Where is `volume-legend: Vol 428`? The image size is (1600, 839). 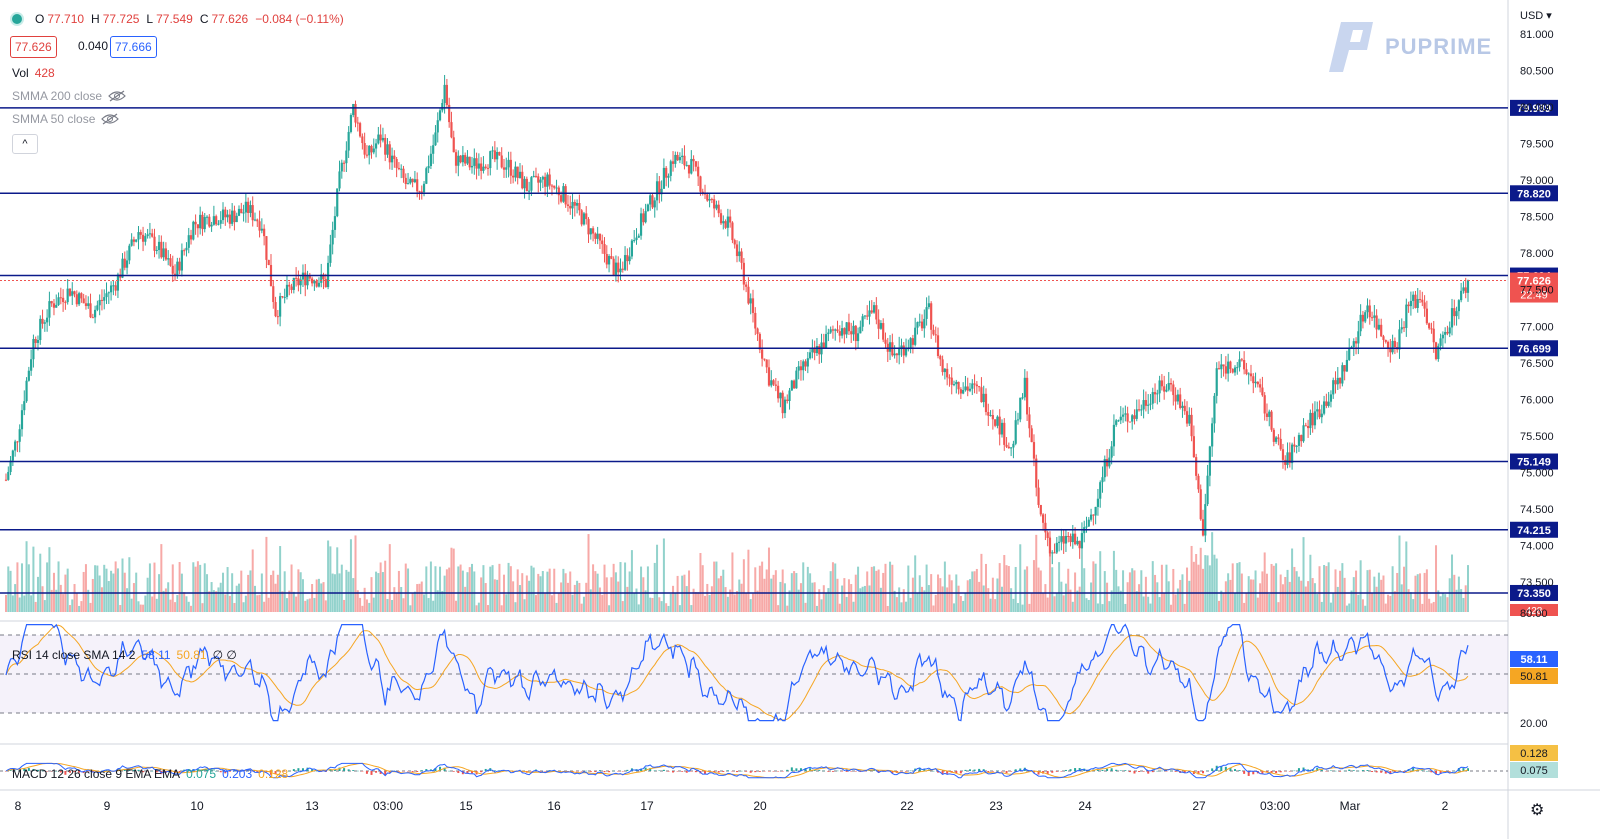 volume-legend: Vol 428 is located at coordinates (33, 73).